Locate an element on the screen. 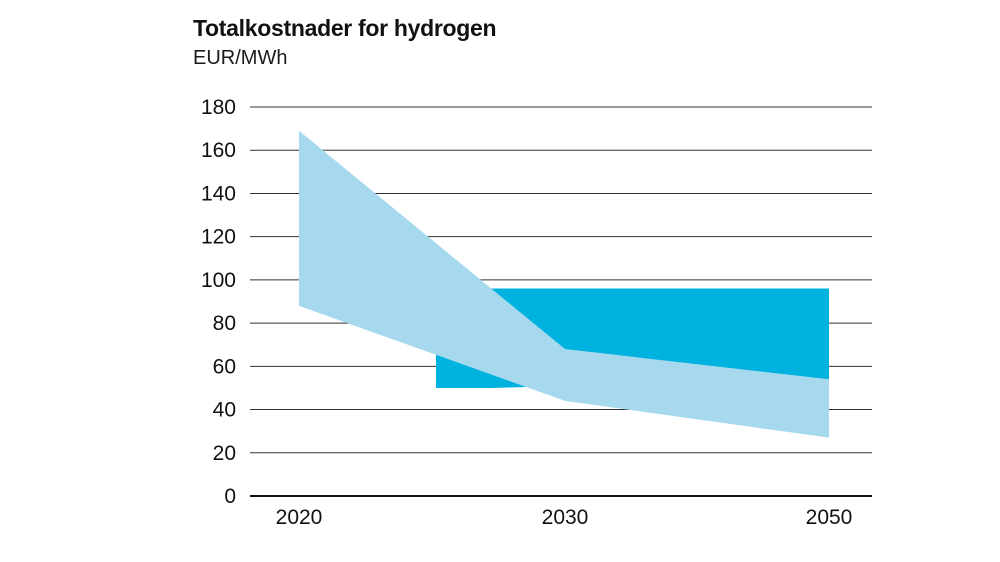  x-tick-label-2050: 2050 is located at coordinates (829, 517).